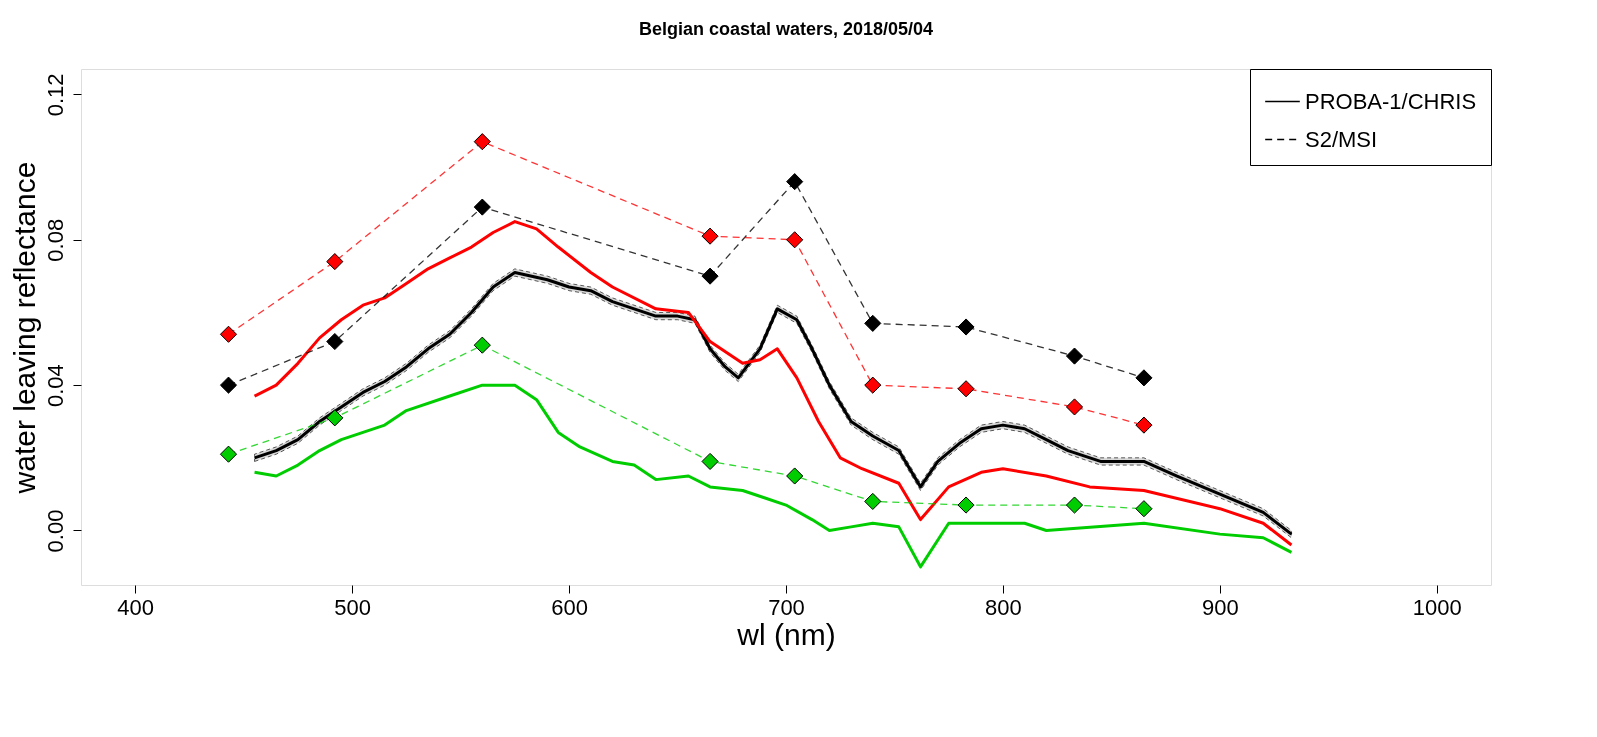  What do you see at coordinates (1003, 607) in the screenshot?
I see `x-tick-label: 800` at bounding box center [1003, 607].